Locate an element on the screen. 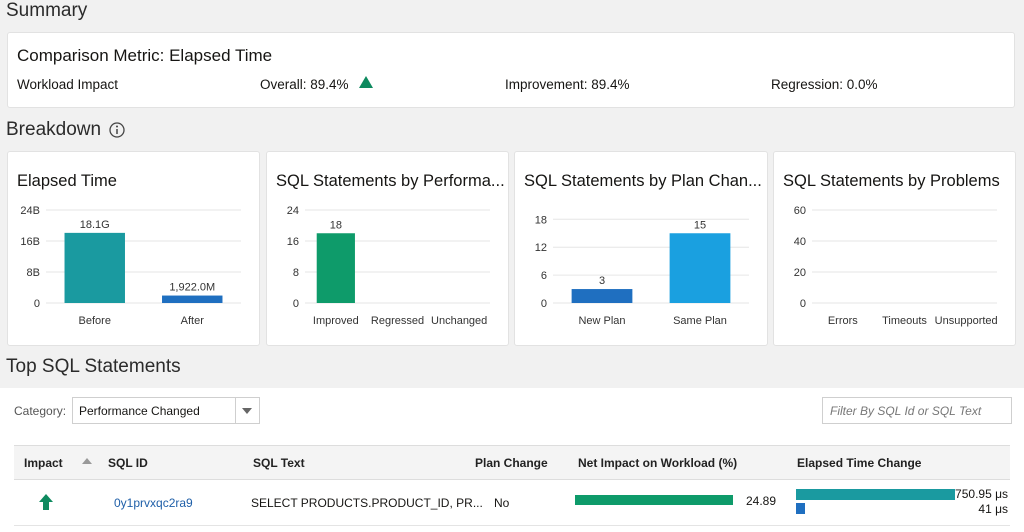  net-impact-bar is located at coordinates (654, 500).